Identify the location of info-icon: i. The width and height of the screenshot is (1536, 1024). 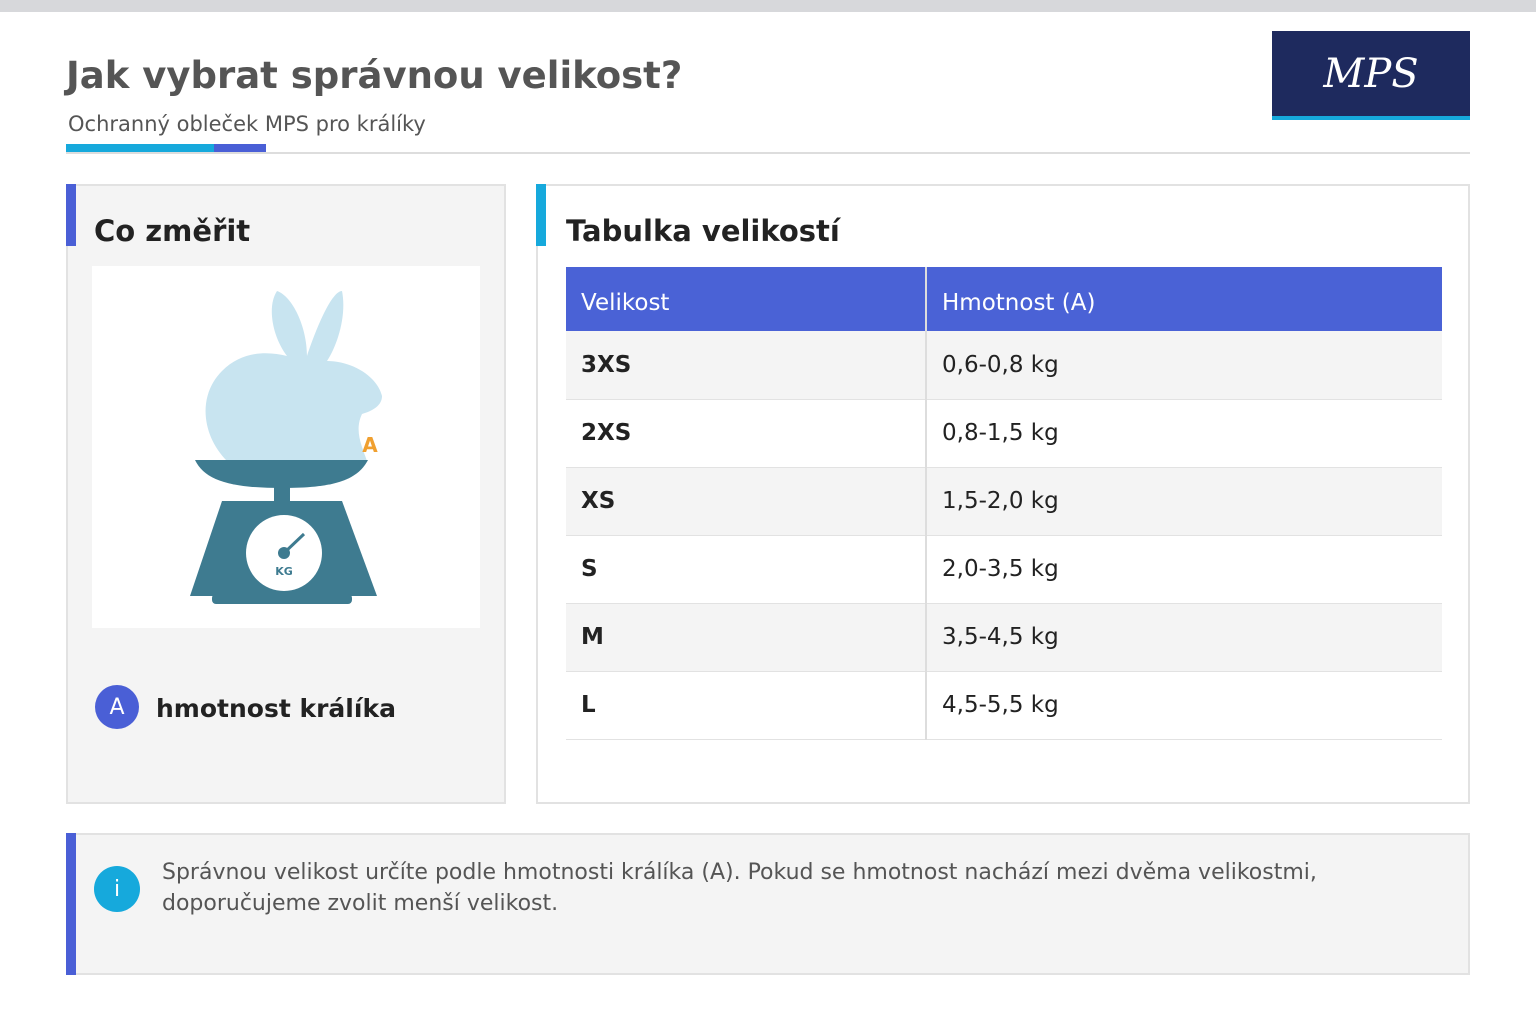
(117, 889).